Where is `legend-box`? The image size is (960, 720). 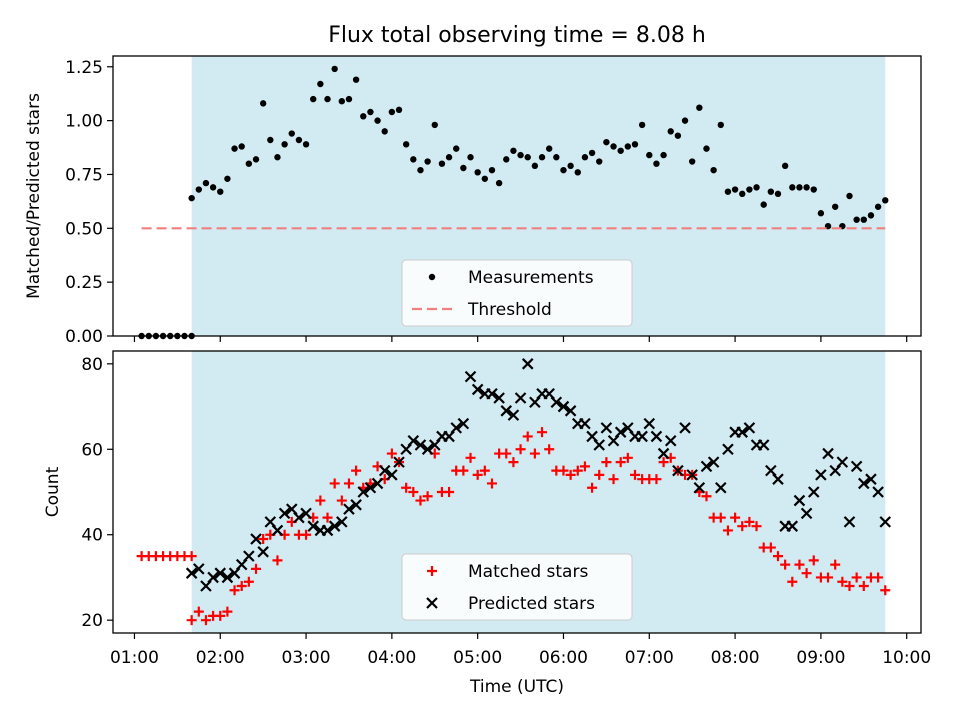 legend-box is located at coordinates (517, 587).